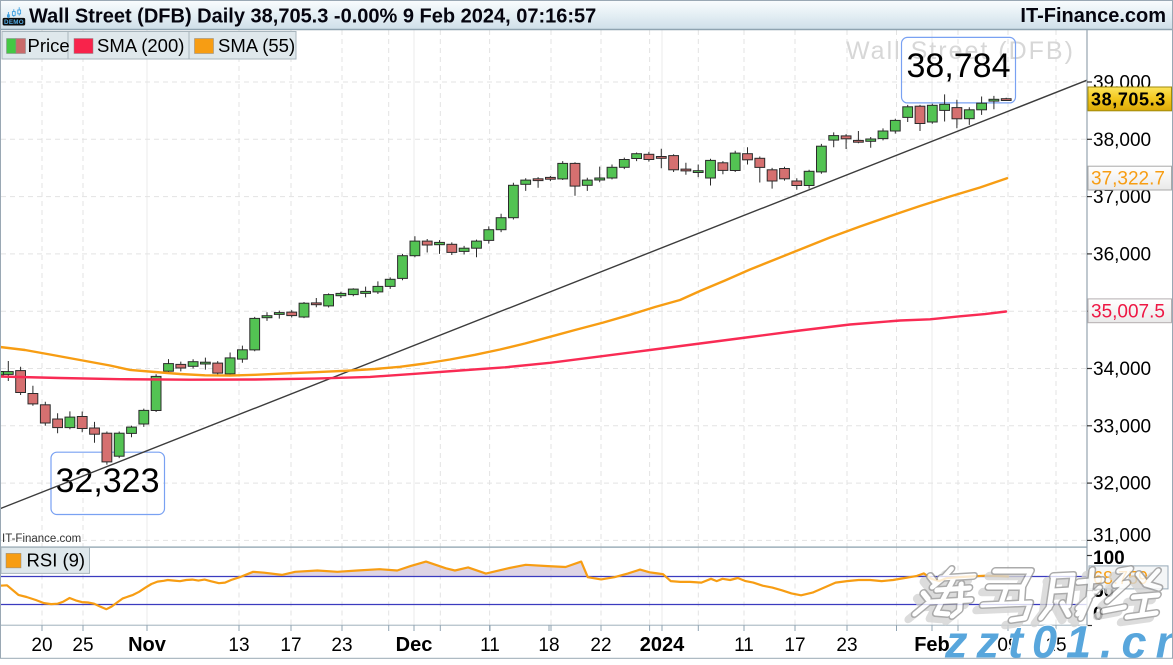 This screenshot has height=665, width=1173. I want to click on svg-text: 38,000, so click(1122, 140).